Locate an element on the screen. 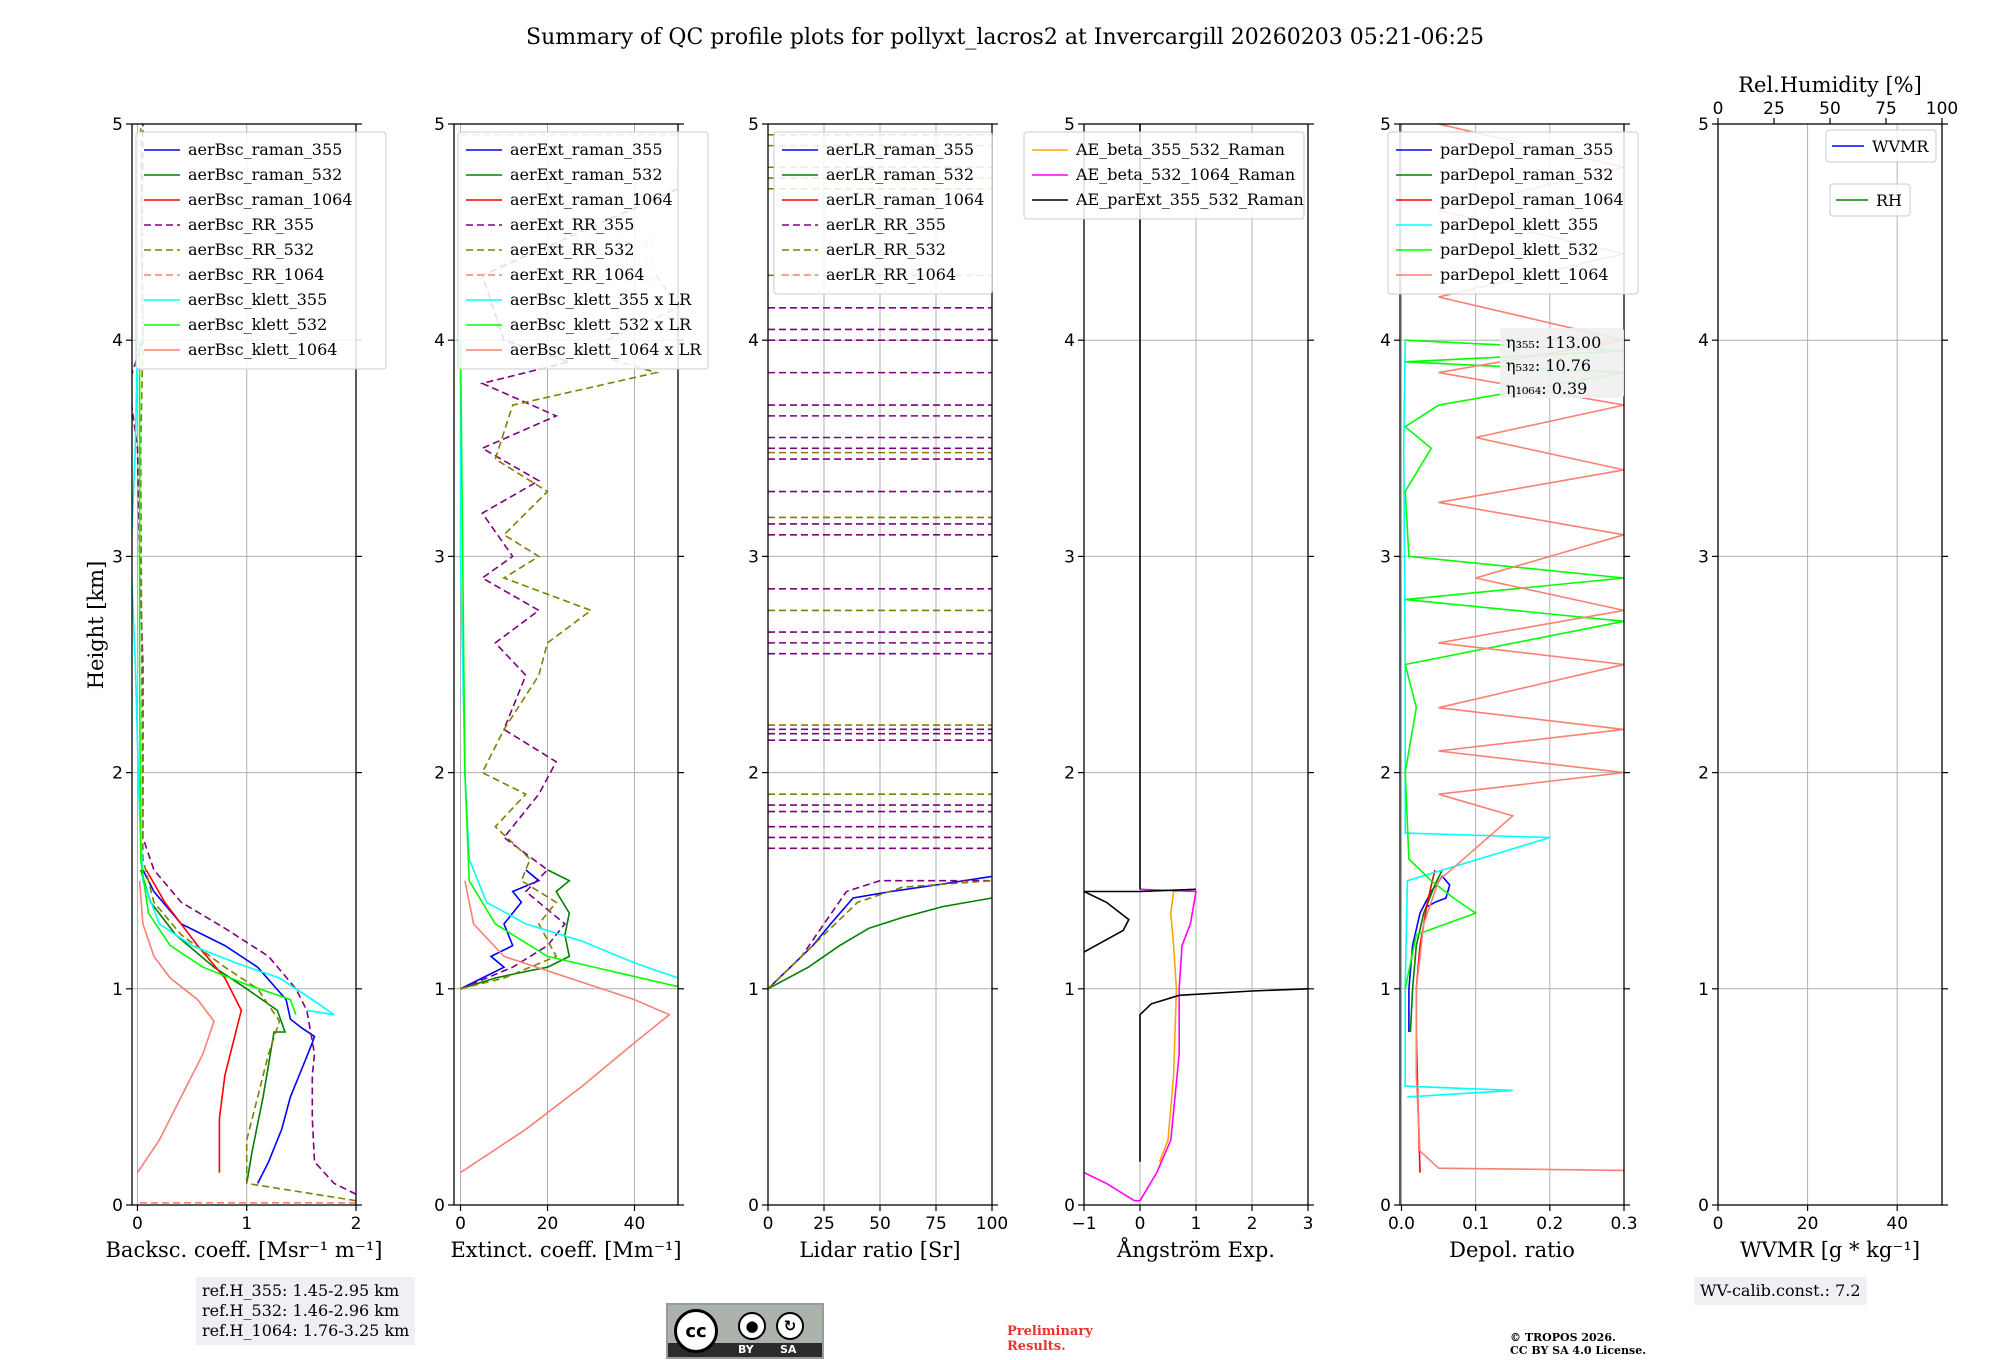 This screenshot has height=1360, width=2000. series-line-aerBsc_klett_532 x LR is located at coordinates (568, 664).